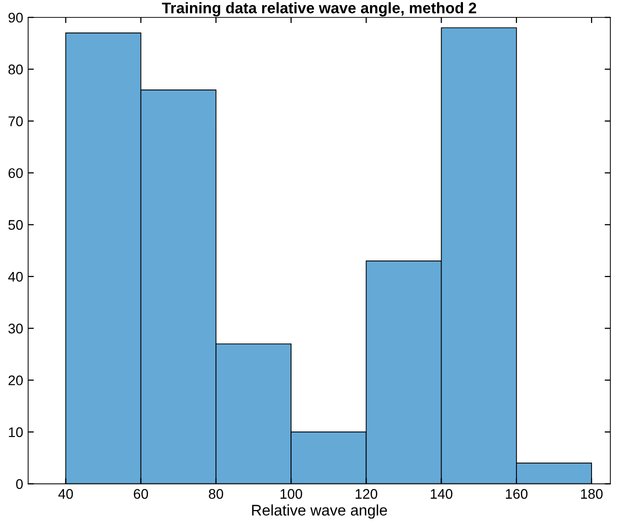 The height and width of the screenshot is (527, 626). I want to click on y-tick-label: 20, so click(15, 380).